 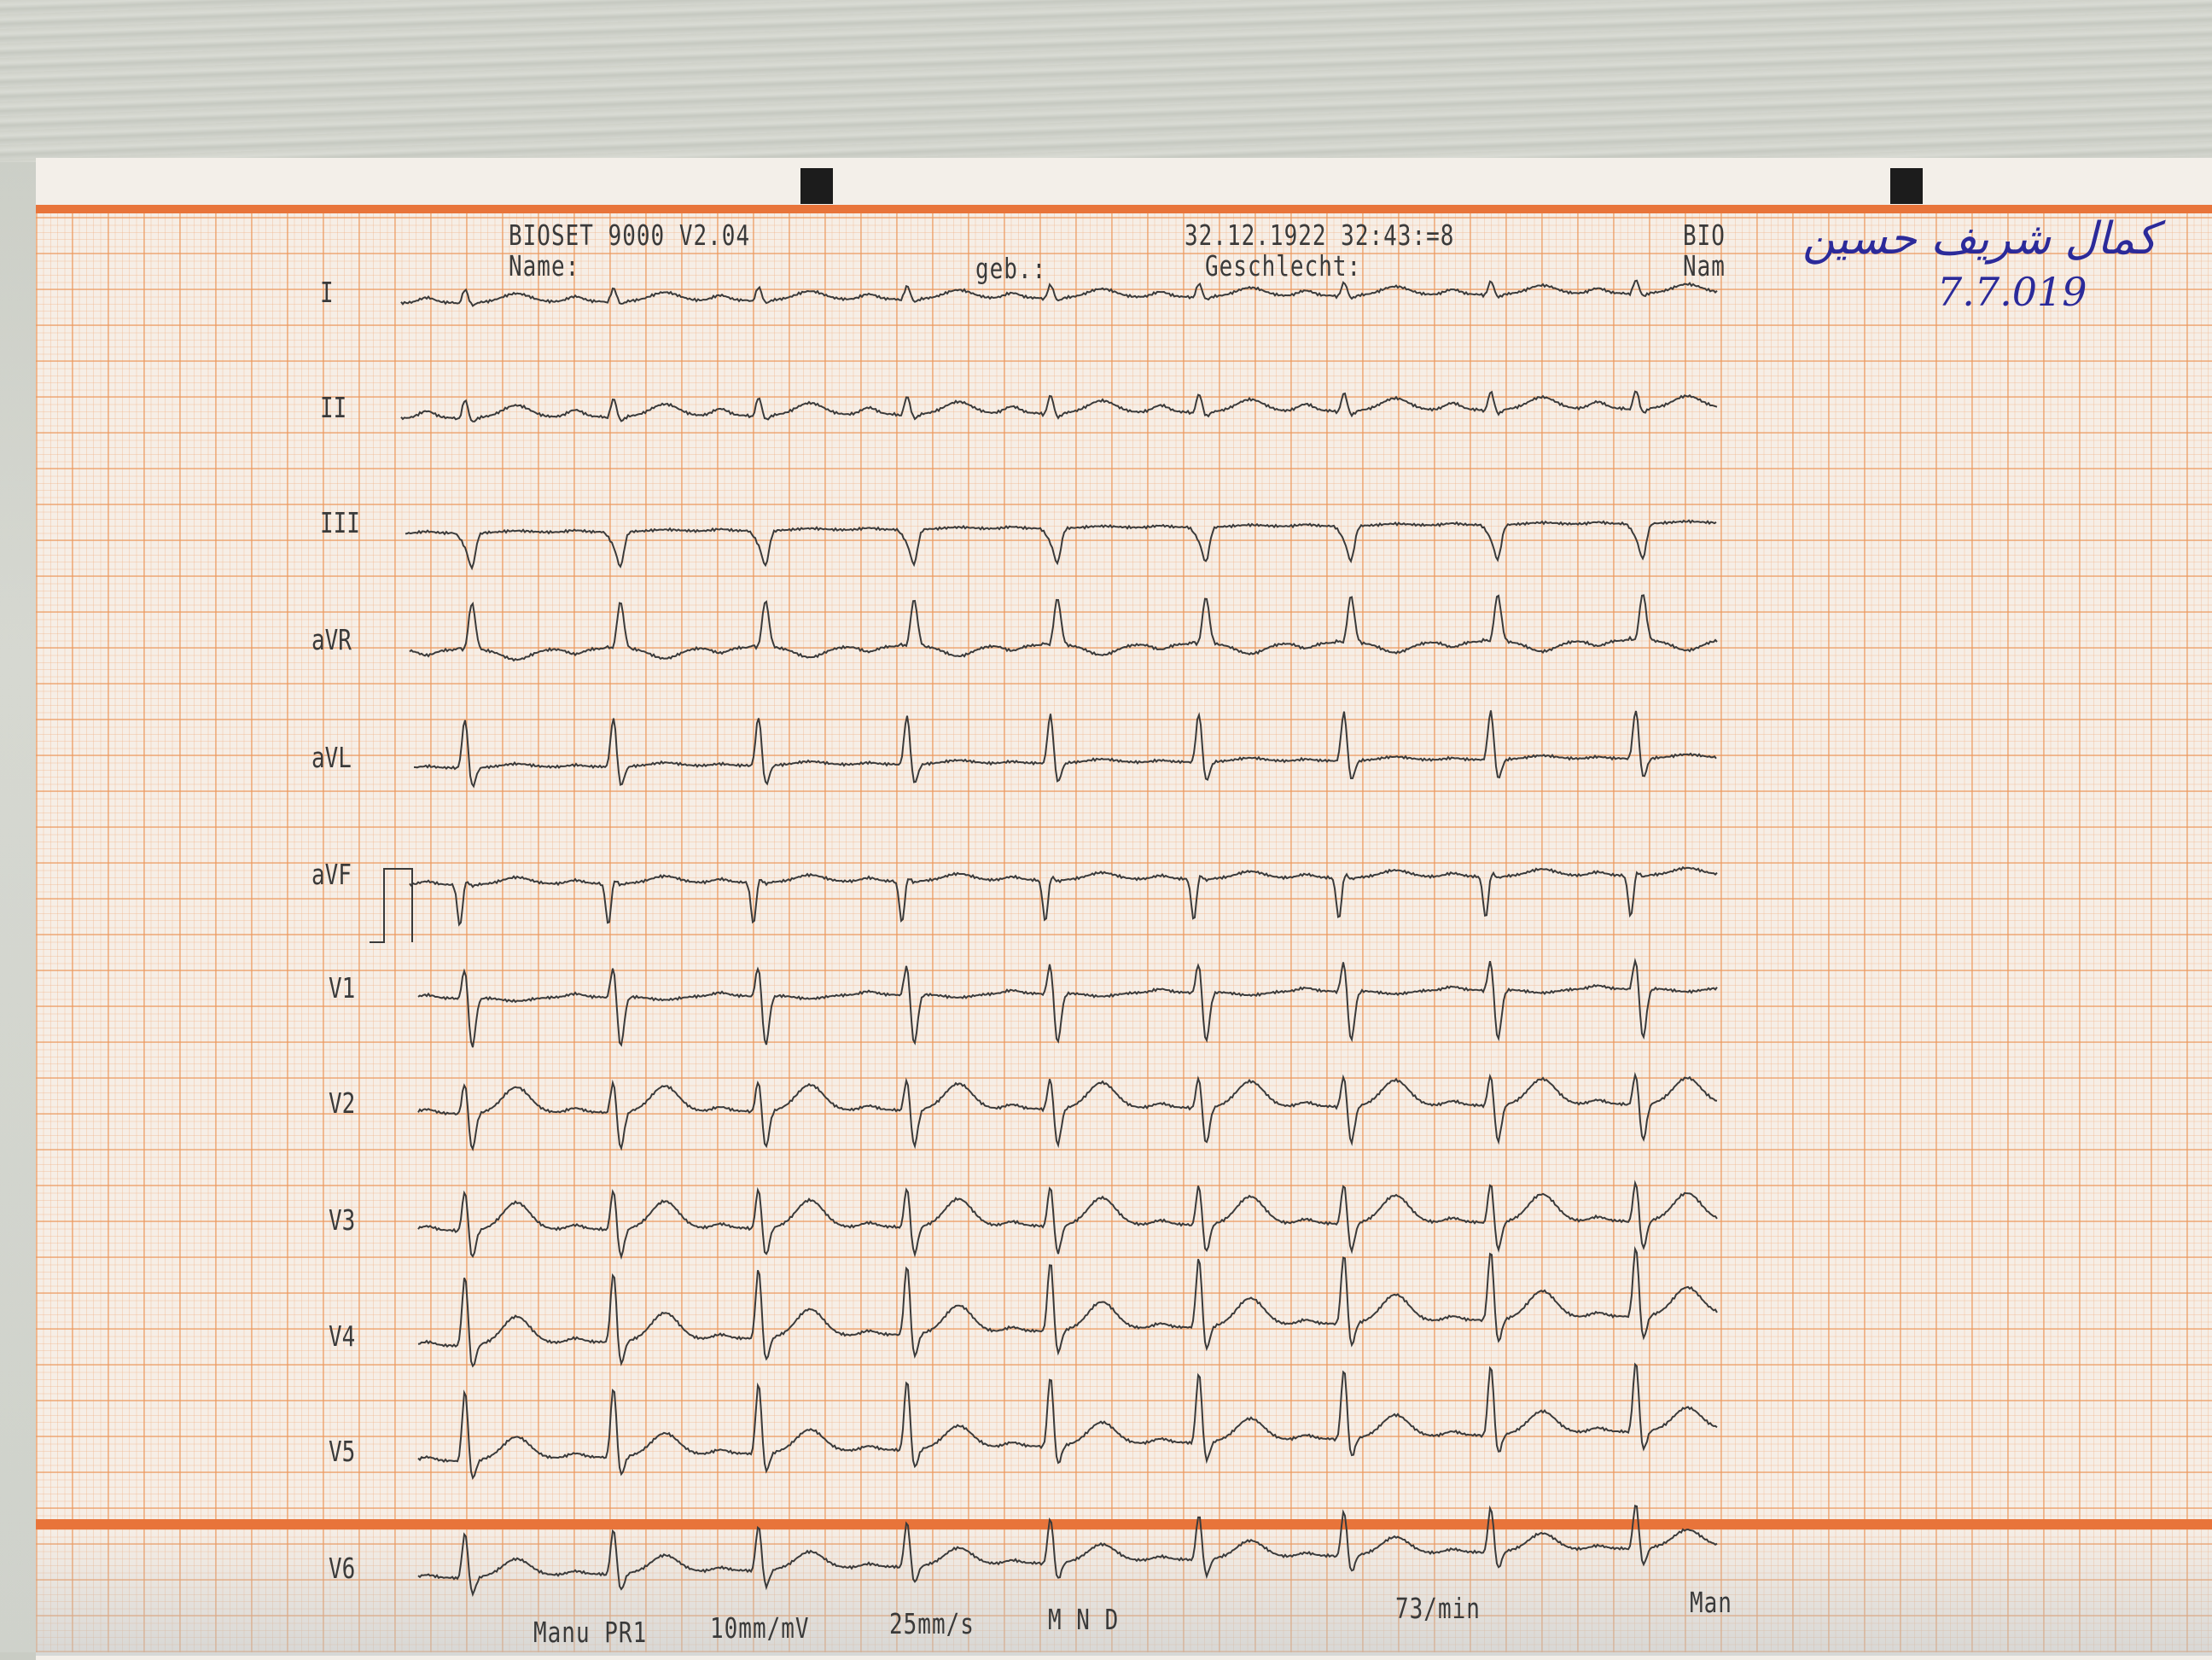 What do you see at coordinates (932, 1625) in the screenshot?
I see `paper-speed: 25mm/s` at bounding box center [932, 1625].